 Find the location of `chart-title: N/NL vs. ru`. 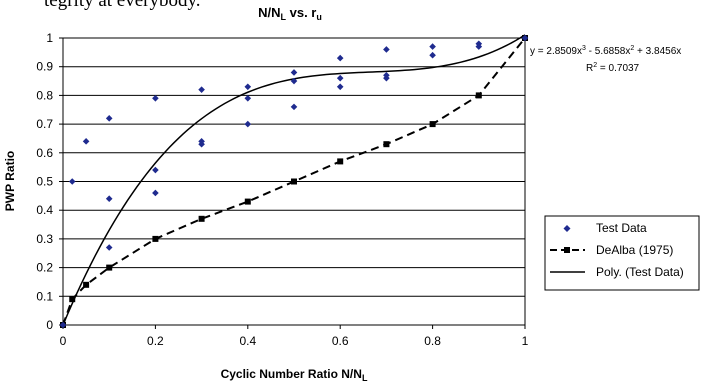

chart-title: N/NL vs. ru is located at coordinates (290, 13).